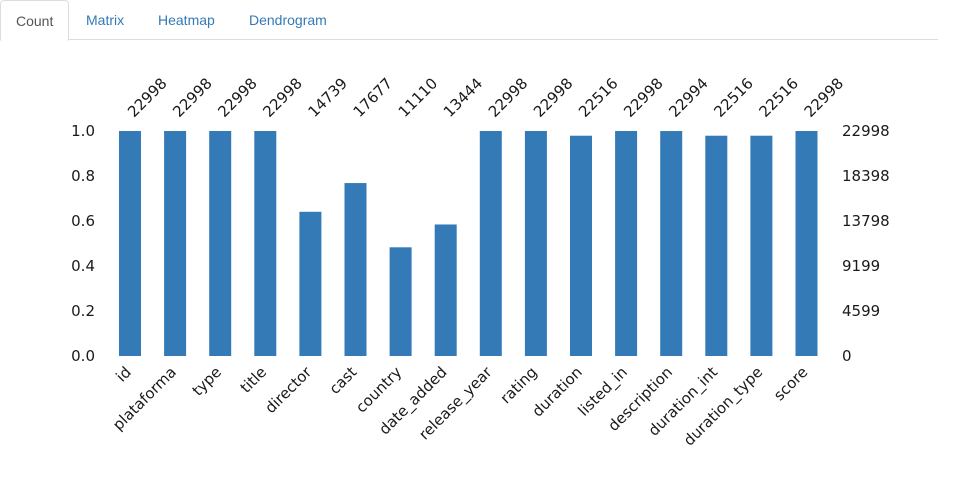 The width and height of the screenshot is (953, 494). What do you see at coordinates (671, 243) in the screenshot?
I see `bar-description` at bounding box center [671, 243].